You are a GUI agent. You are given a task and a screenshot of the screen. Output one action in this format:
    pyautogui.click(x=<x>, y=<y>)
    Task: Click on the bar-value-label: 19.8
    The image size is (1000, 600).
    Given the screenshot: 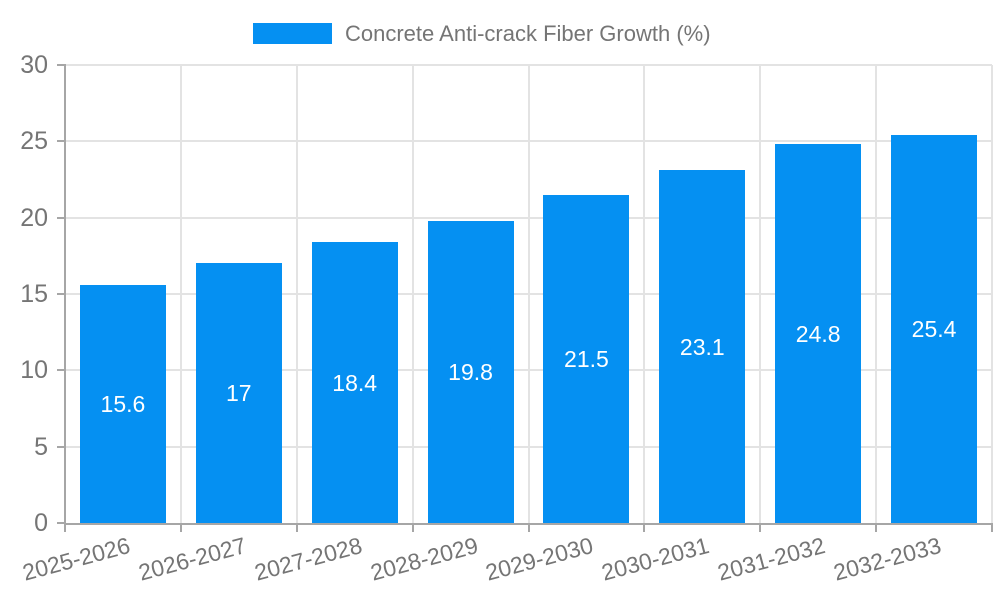 What is the action you would take?
    pyautogui.click(x=470, y=371)
    